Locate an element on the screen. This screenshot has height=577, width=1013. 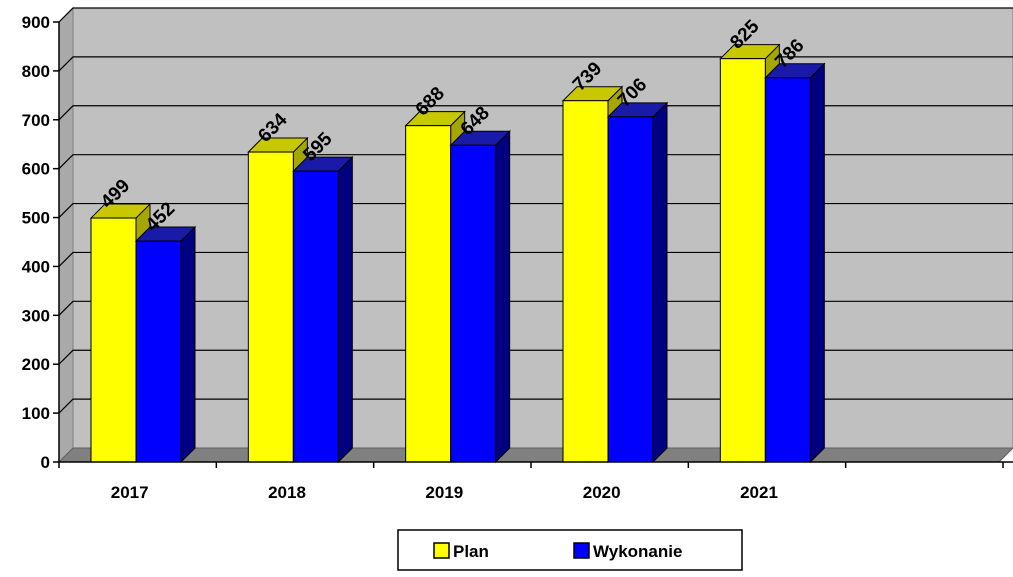
y-tick-label: 300 is located at coordinates (36, 315).